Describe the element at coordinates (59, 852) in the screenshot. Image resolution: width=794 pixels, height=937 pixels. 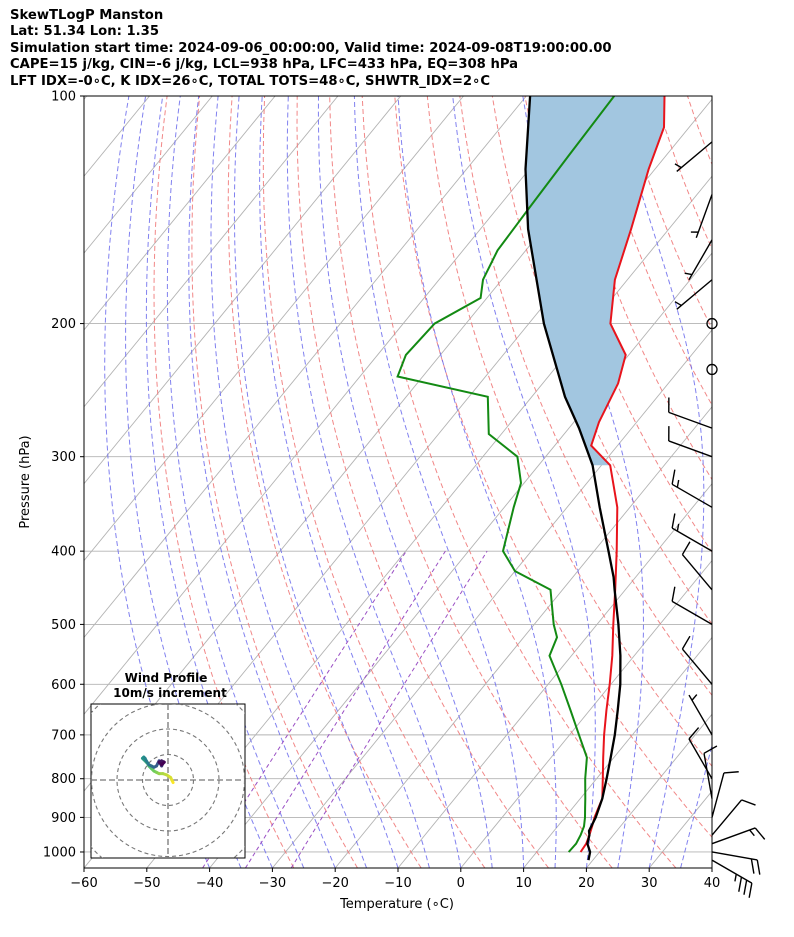
I see `y-tick-label: 1000` at that location.